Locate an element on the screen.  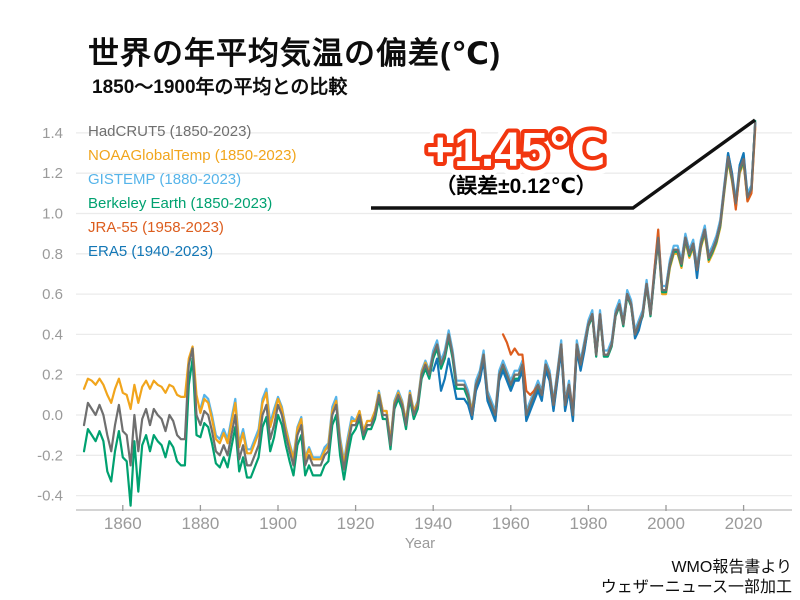
legend-item-4: Berkeley Earth (1850-2023) is located at coordinates (180, 203).